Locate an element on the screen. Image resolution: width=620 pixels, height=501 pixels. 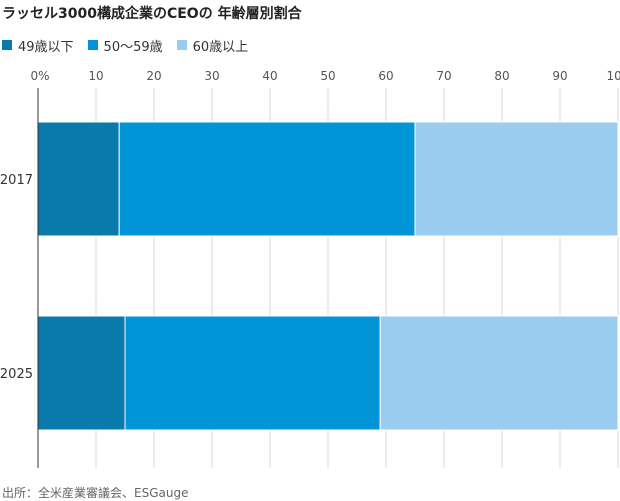
x-tick-label: 80 is located at coordinates (501, 76).